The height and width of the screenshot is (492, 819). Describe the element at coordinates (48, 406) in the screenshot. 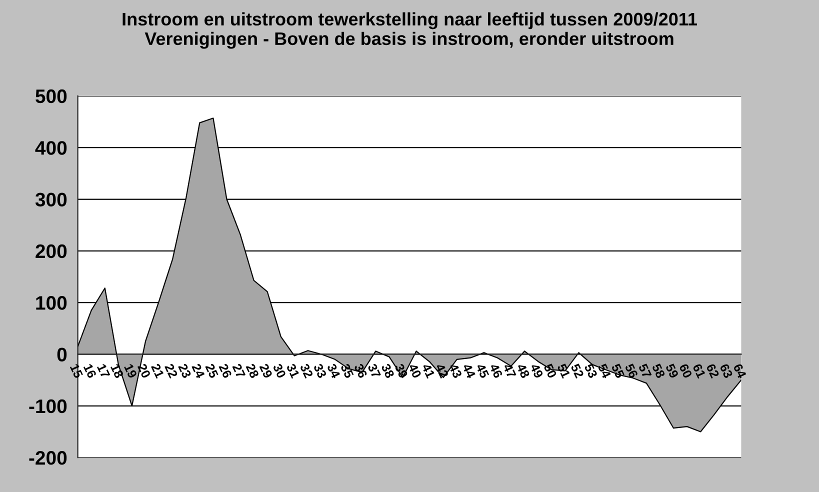

I see `y-tick-label: -100` at that location.